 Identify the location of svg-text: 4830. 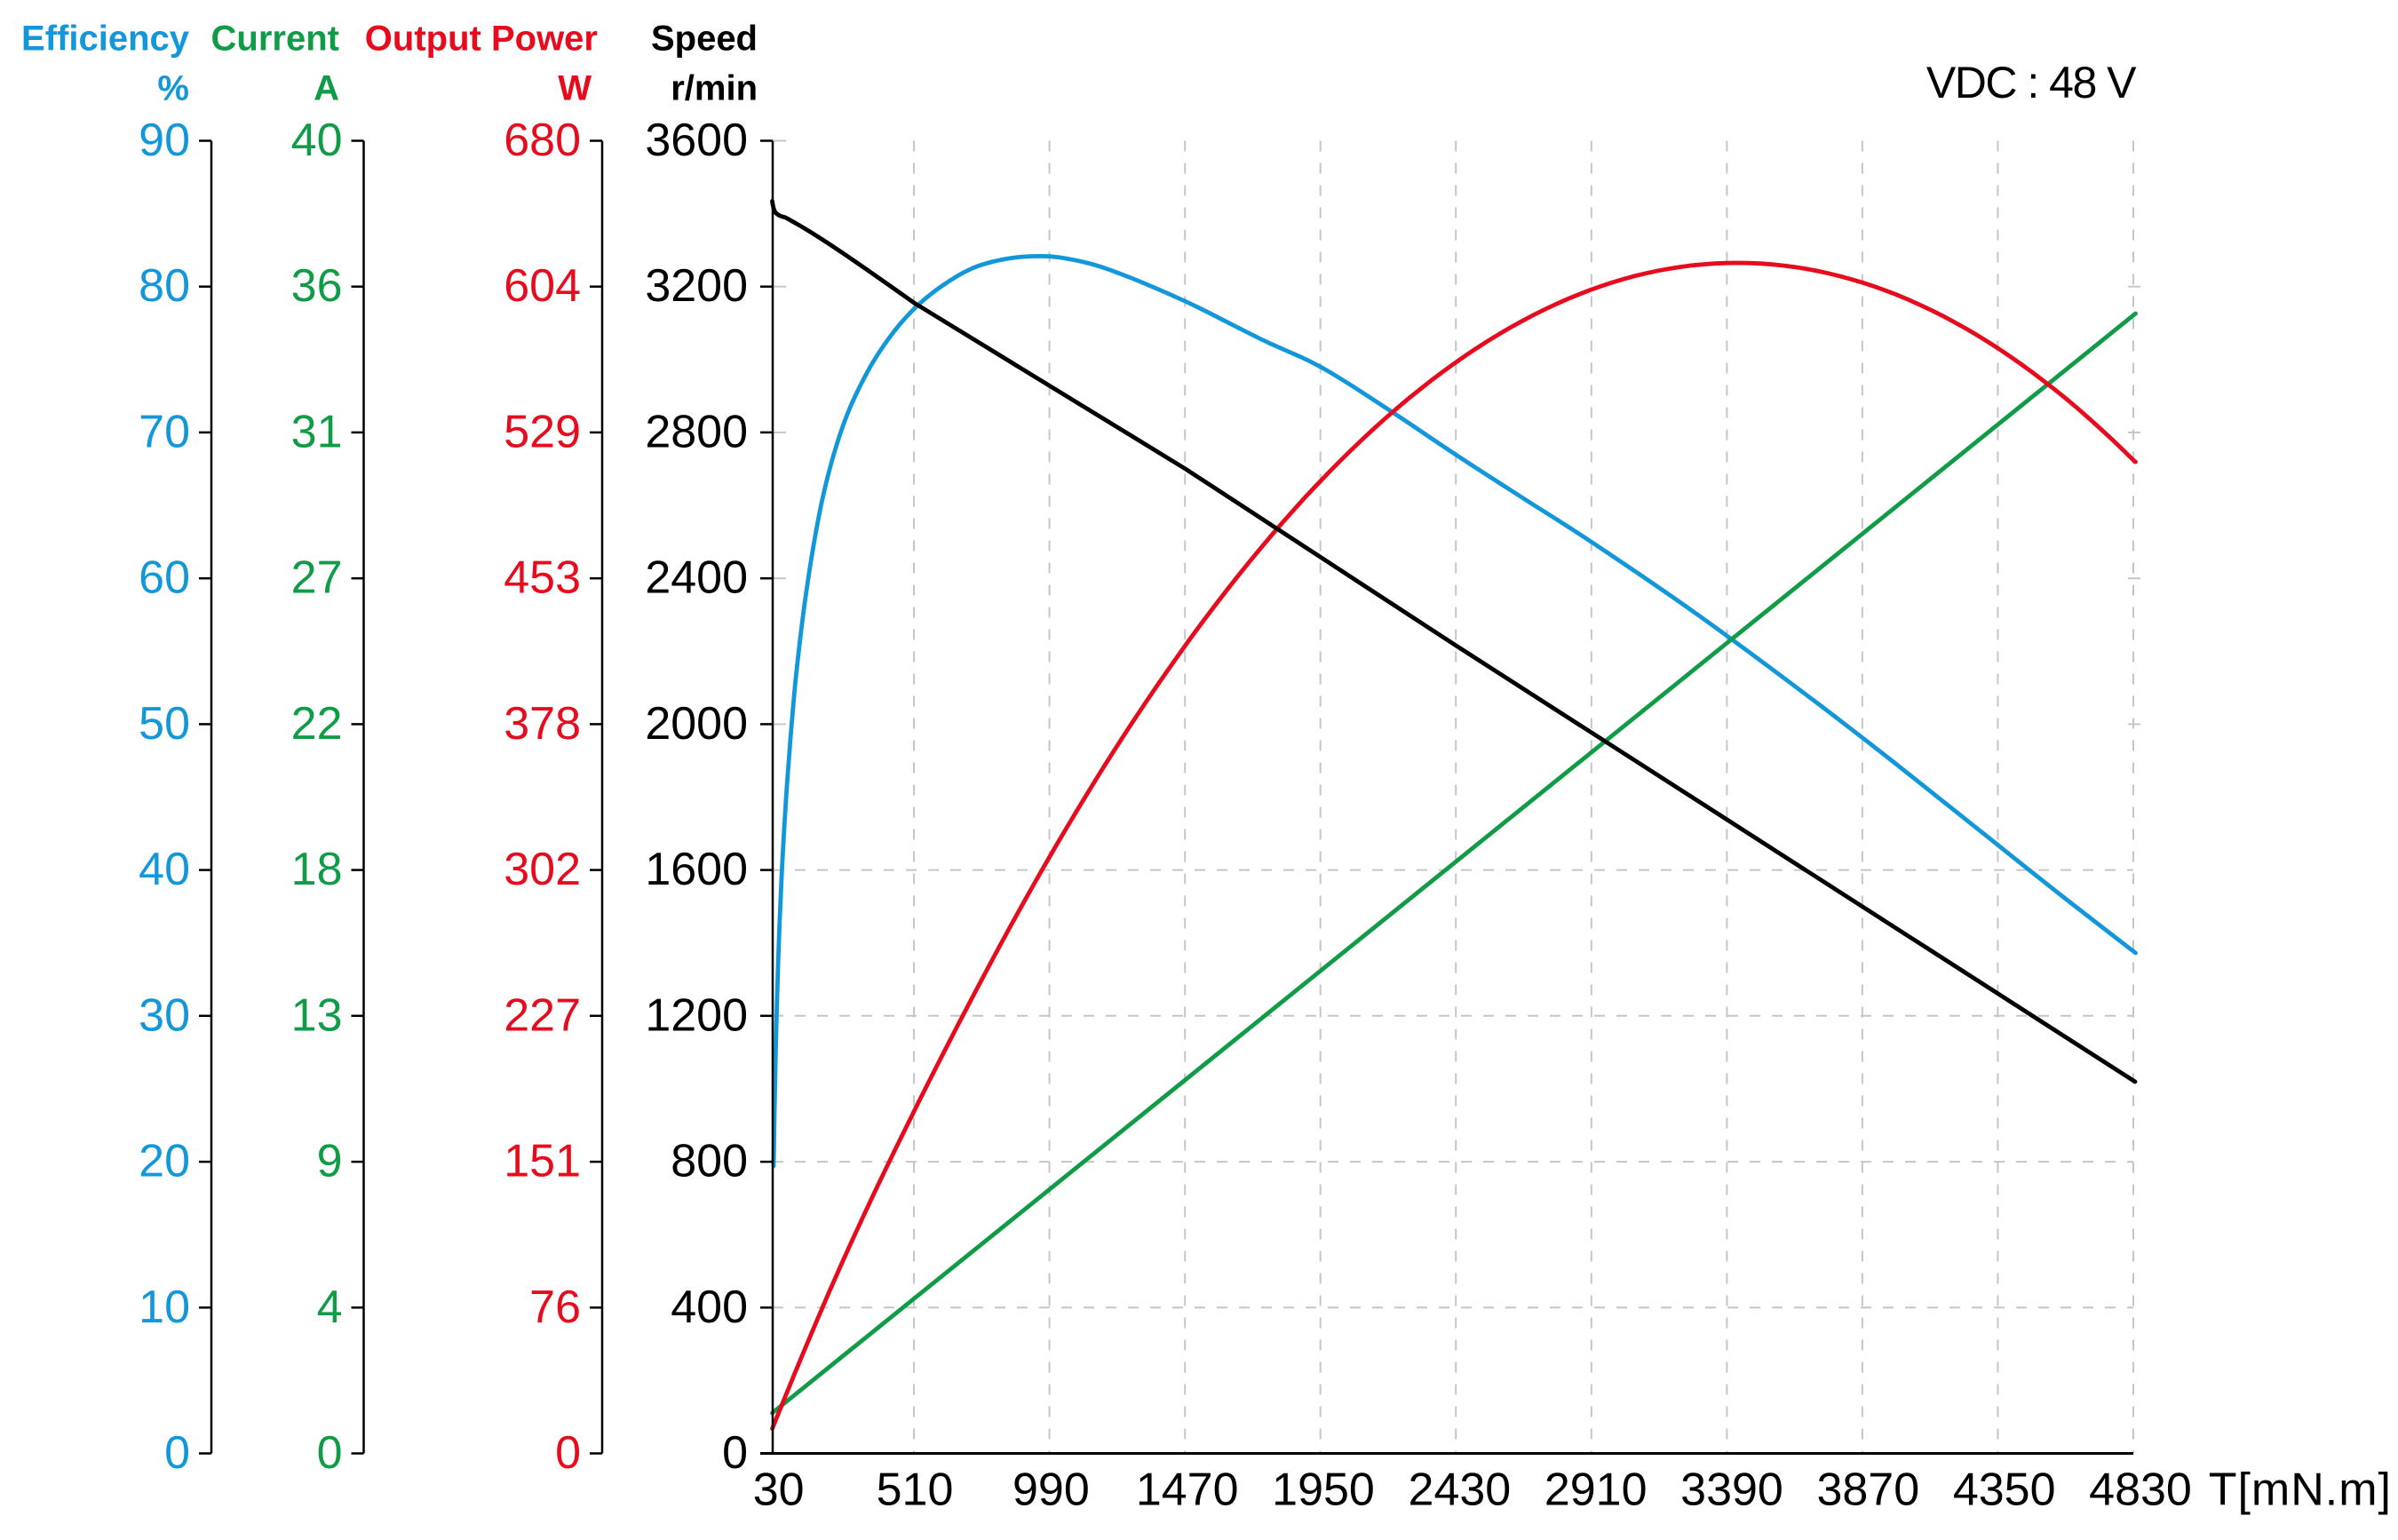
(2140, 1491).